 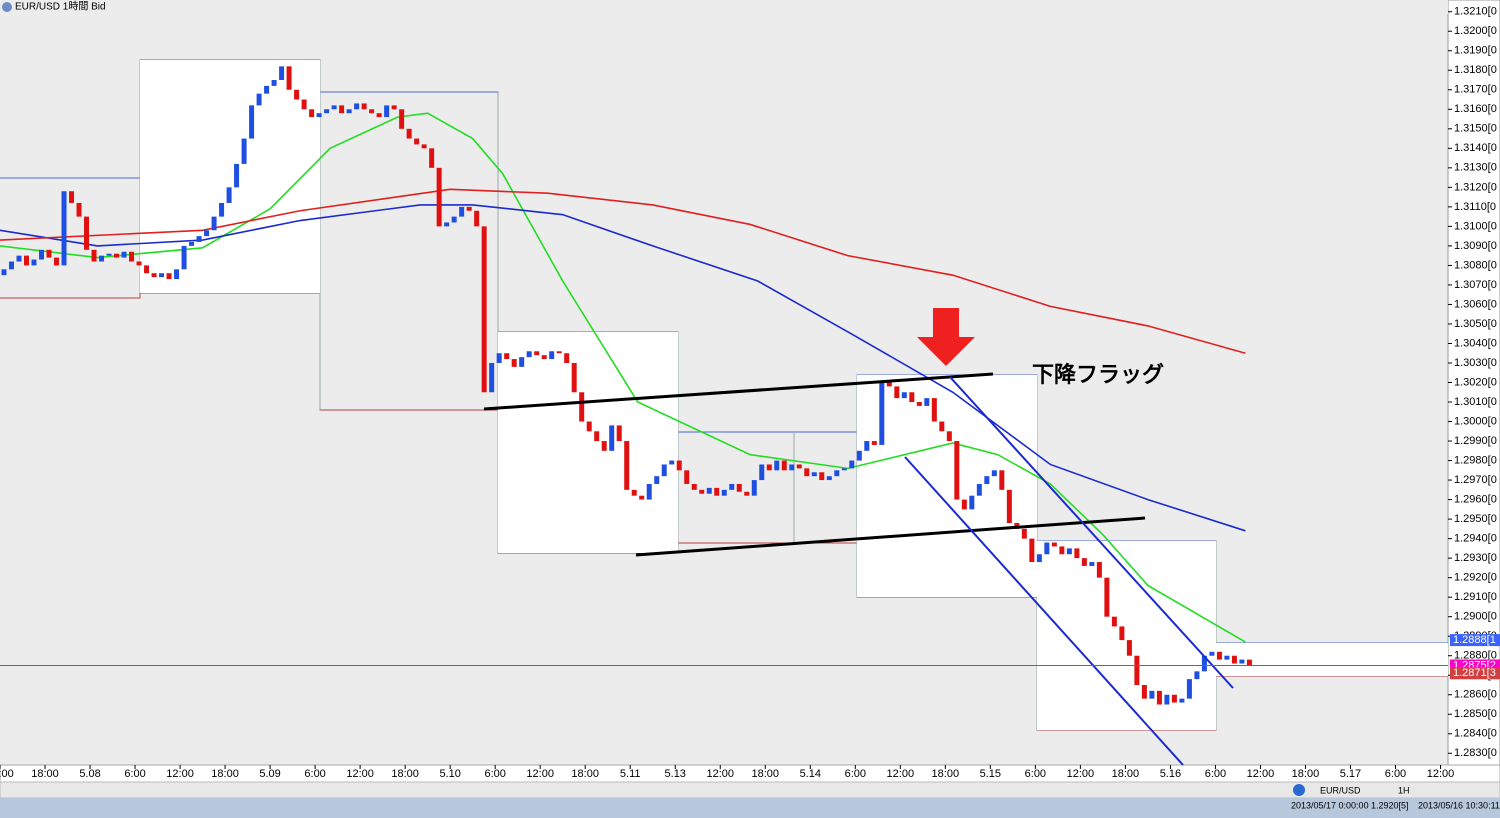 I want to click on trendline, so click(x=890, y=536).